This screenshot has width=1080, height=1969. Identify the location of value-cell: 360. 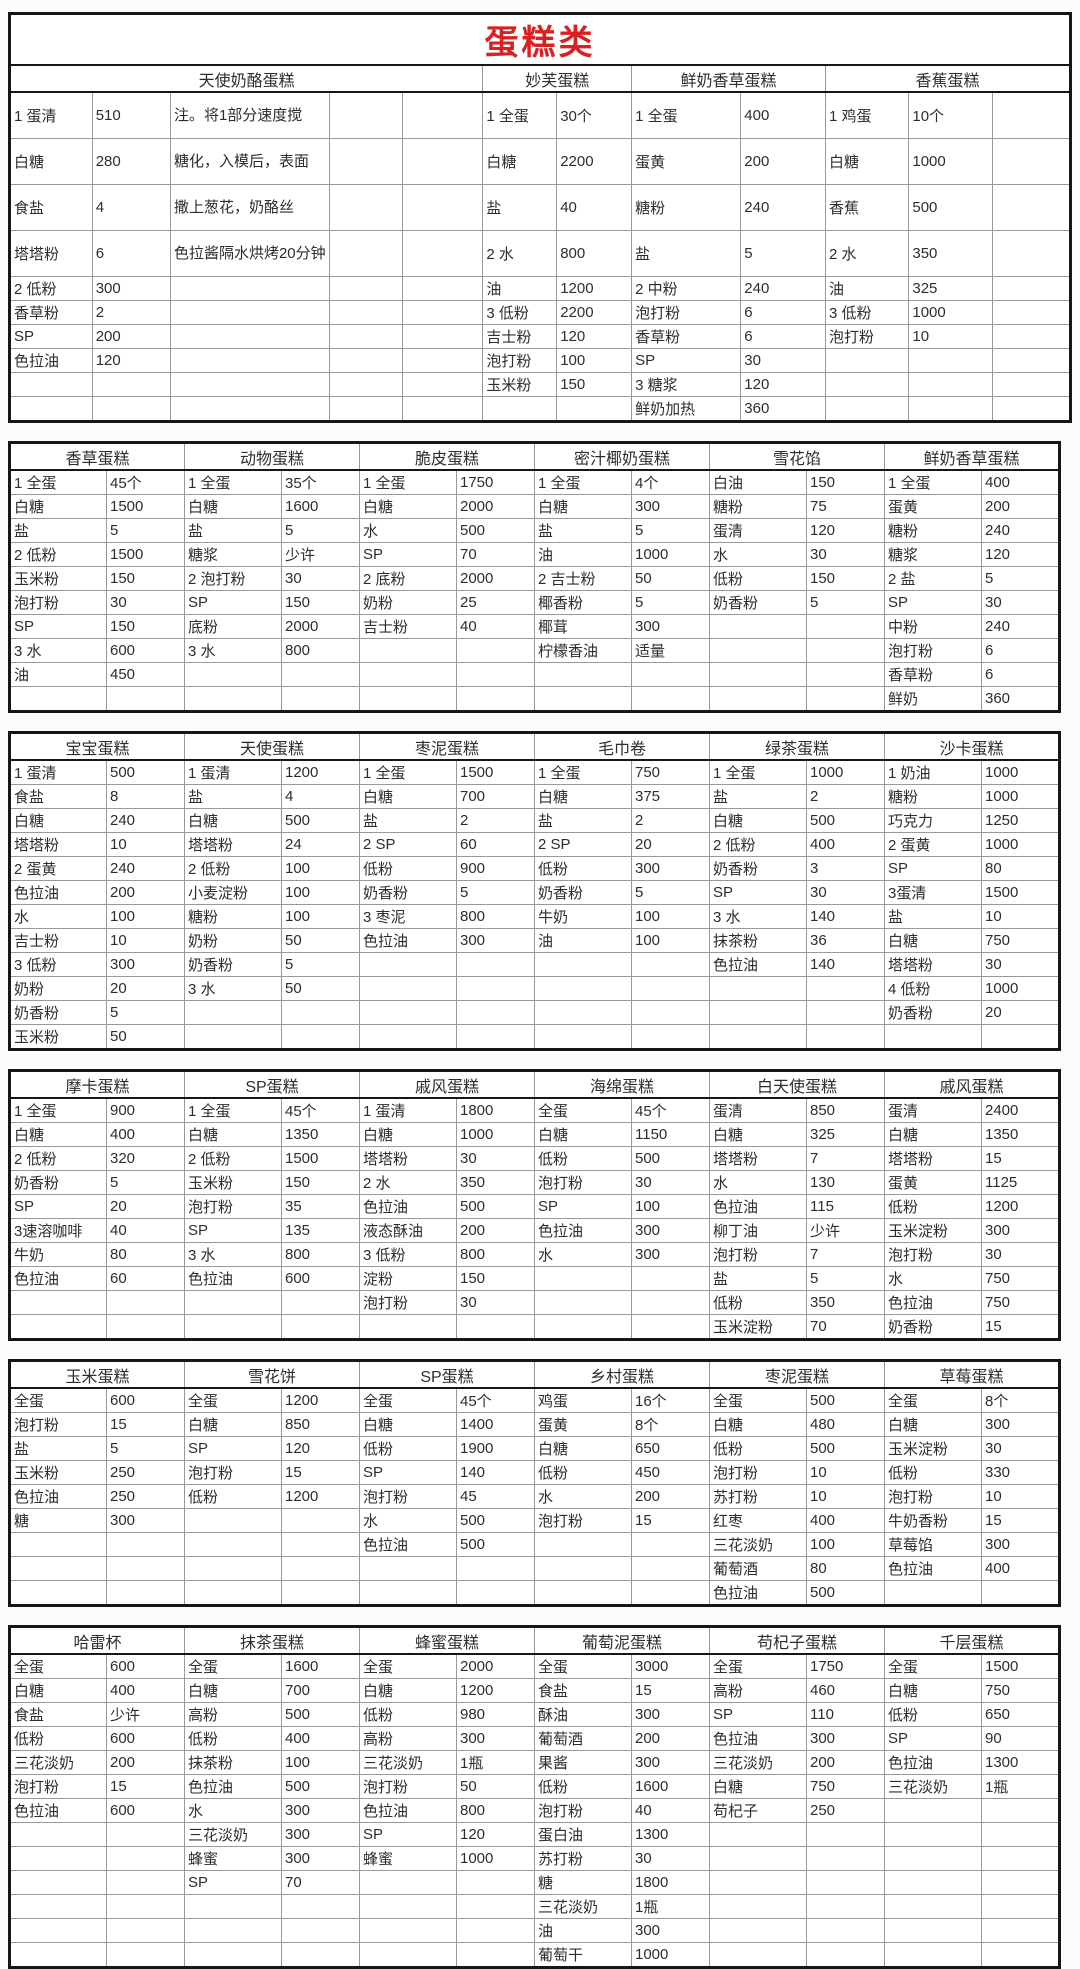
(783, 409).